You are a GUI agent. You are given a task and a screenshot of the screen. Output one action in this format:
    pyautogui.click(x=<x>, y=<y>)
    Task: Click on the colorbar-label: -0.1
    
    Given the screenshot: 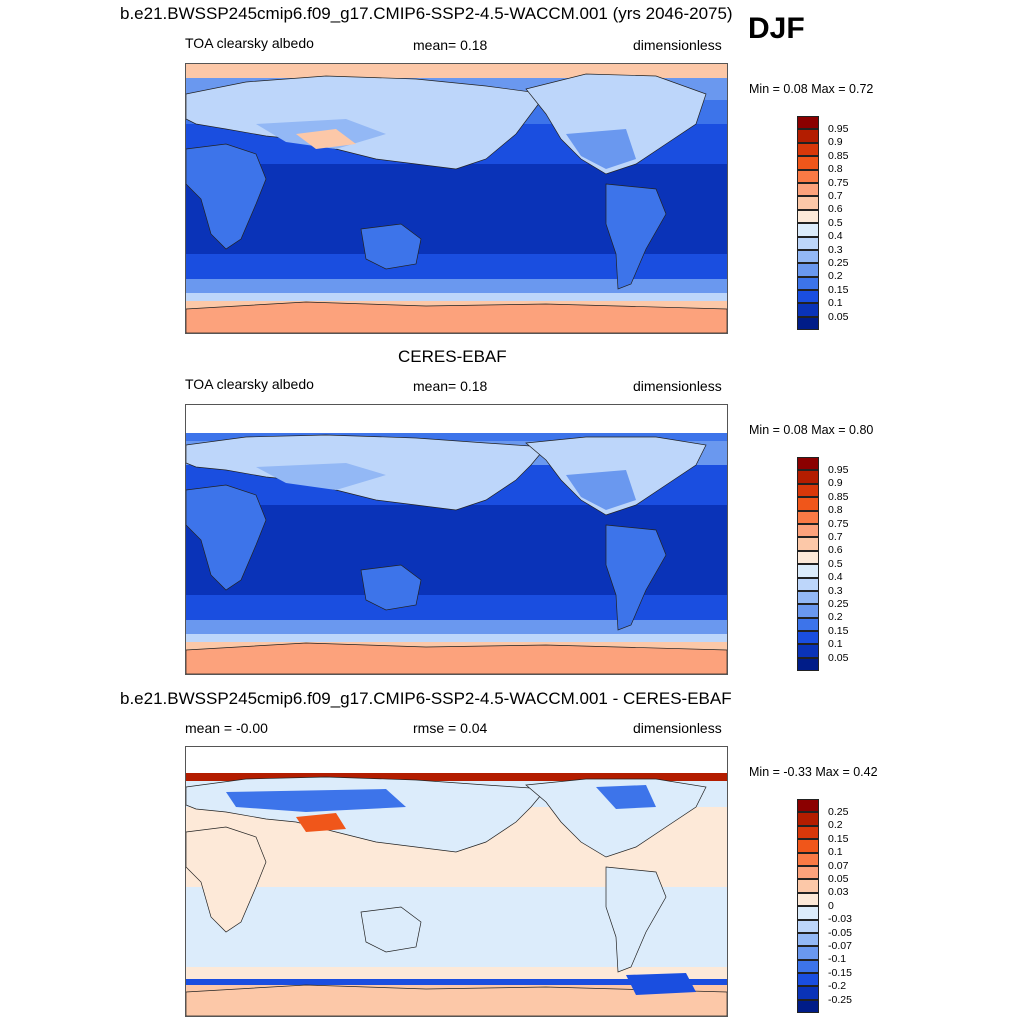 What is the action you would take?
    pyautogui.click(x=837, y=959)
    